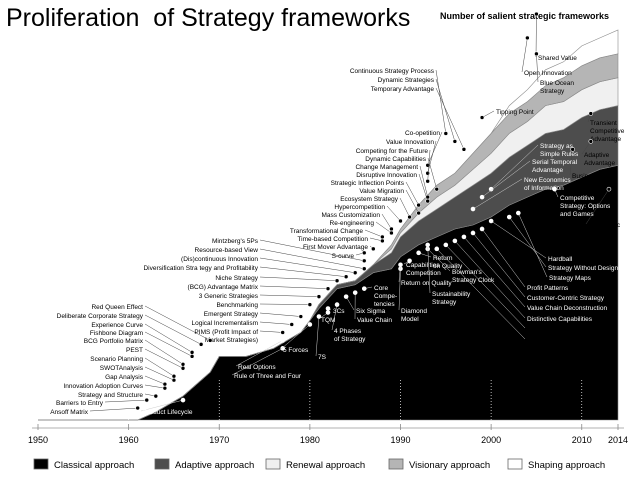 Image resolution: width=638 pixels, height=479 pixels. I want to click on annotation-label: Ansoff Matrix, so click(69, 412).